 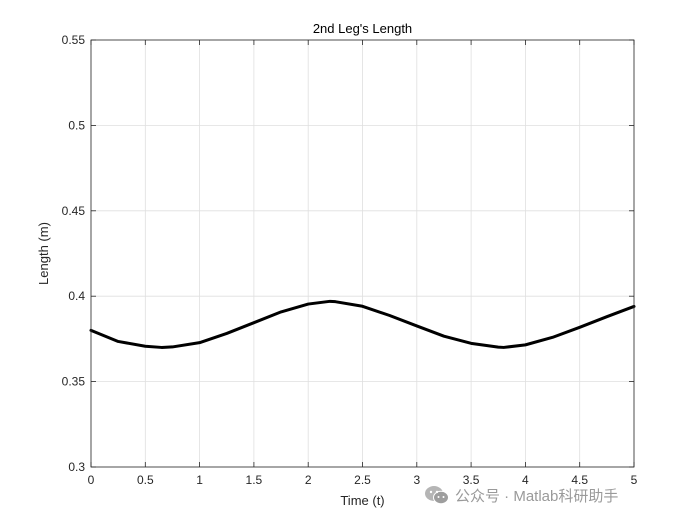 What do you see at coordinates (74, 40) in the screenshot?
I see `y-tick-label: 0.55` at bounding box center [74, 40].